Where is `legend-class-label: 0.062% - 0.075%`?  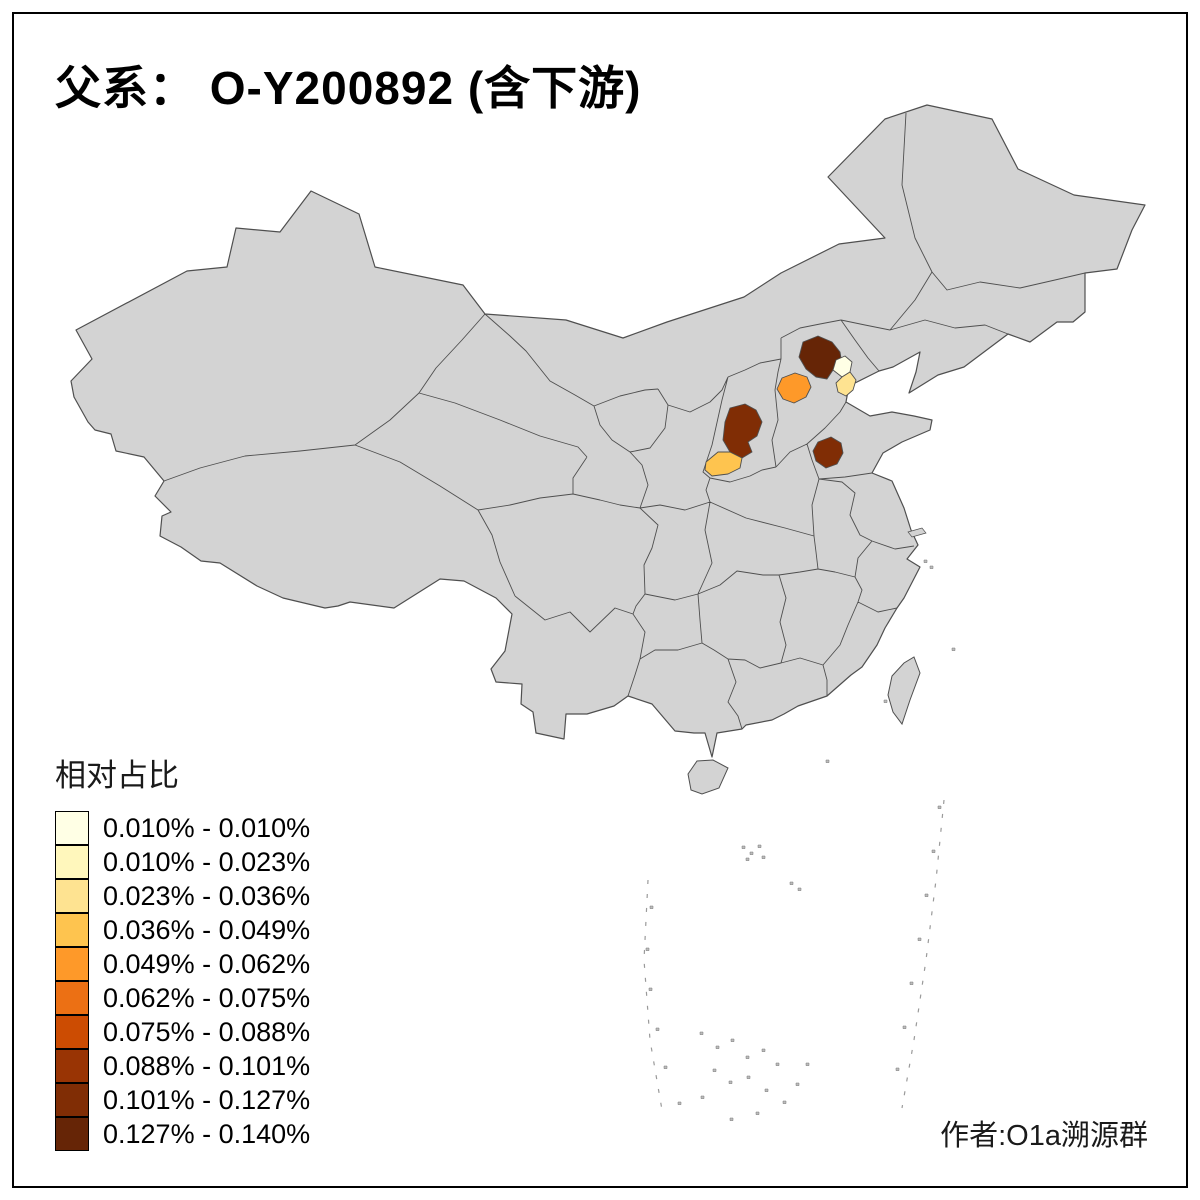 legend-class-label: 0.062% - 0.075% is located at coordinates (207, 997).